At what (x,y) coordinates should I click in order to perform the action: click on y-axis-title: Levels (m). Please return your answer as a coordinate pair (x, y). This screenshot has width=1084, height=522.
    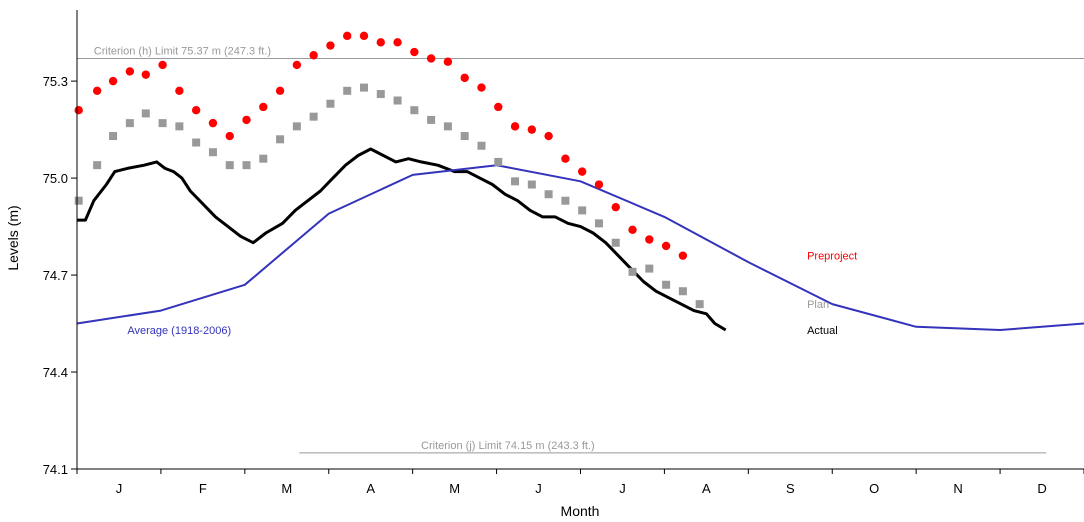
    Looking at the image, I should click on (13, 237).